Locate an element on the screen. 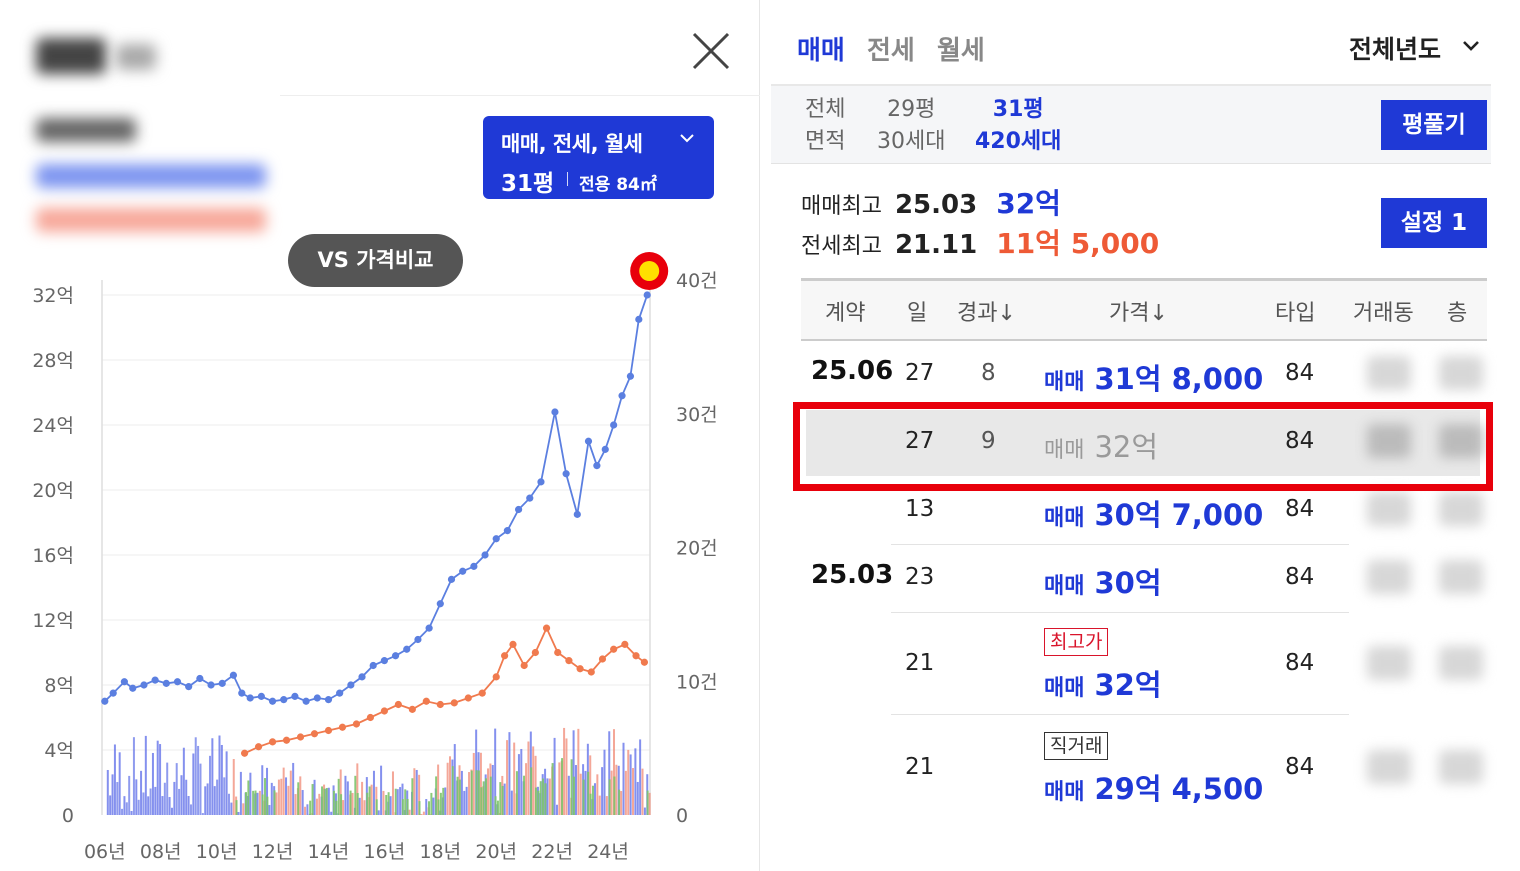 The width and height of the screenshot is (1520, 871). blurred-apartment-subtitle is located at coordinates (136, 57).